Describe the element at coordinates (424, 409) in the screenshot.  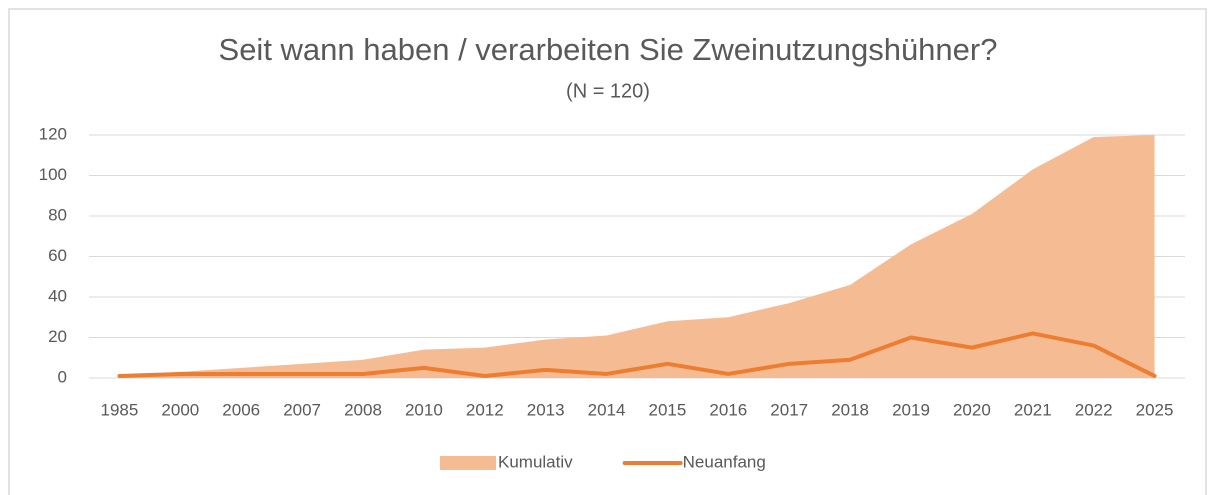
I see `x-tick-label: 2010` at that location.